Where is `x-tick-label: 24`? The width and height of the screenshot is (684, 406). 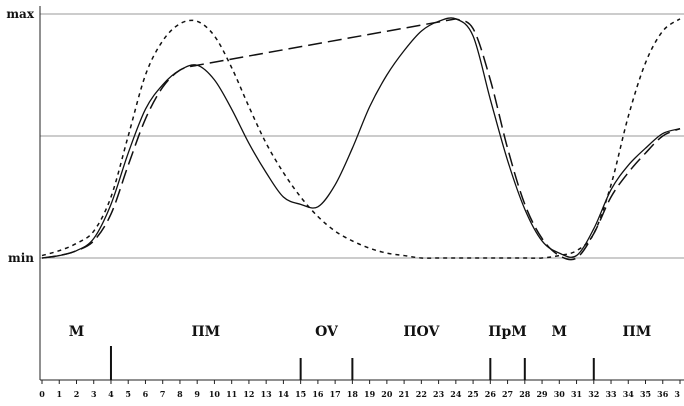 x-tick-label: 24 is located at coordinates (456, 394).